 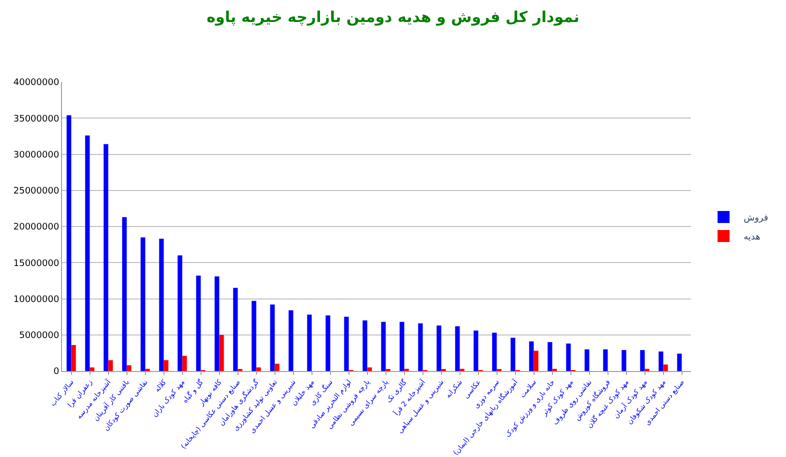 What do you see at coordinates (393, 17) in the screenshot?
I see `chart-title: نمودار کل فروش و هدیه دومین بازارچه خیریه پاوه` at bounding box center [393, 17].